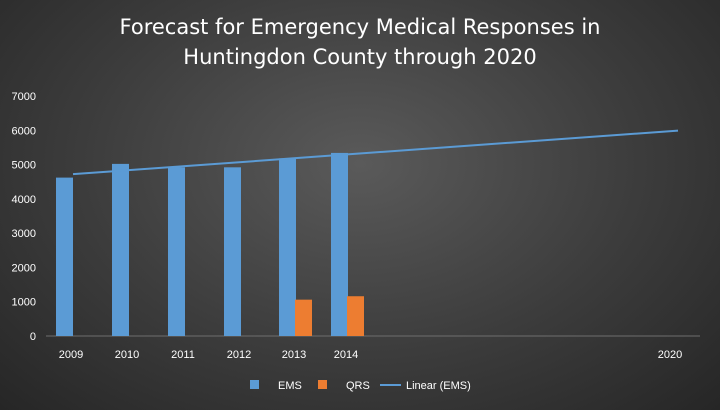 The width and height of the screenshot is (720, 410). What do you see at coordinates (438, 386) in the screenshot?
I see `legend-label: Linear (EMS)` at bounding box center [438, 386].